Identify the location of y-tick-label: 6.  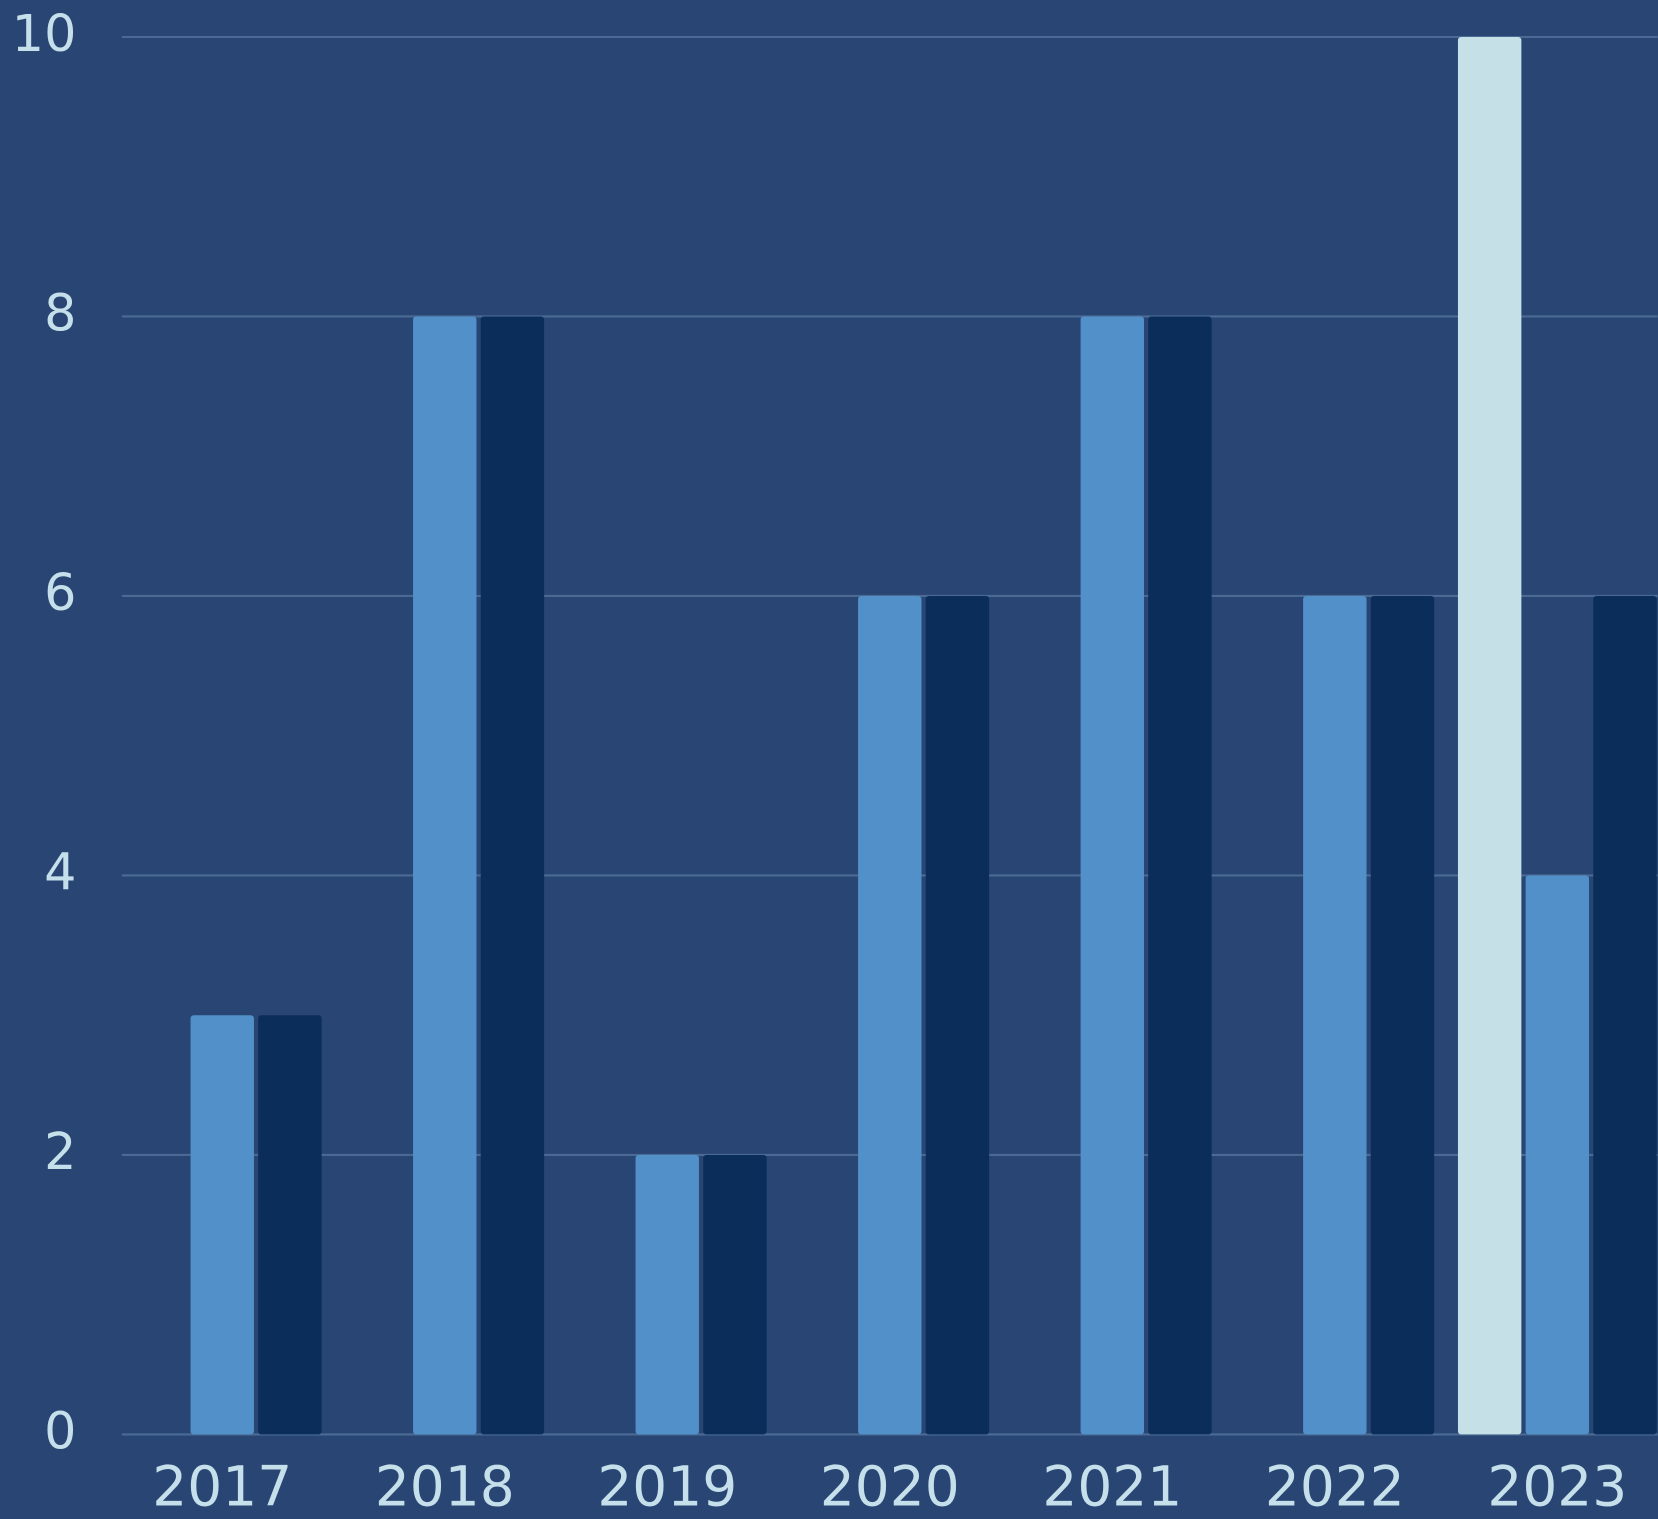
(60, 592).